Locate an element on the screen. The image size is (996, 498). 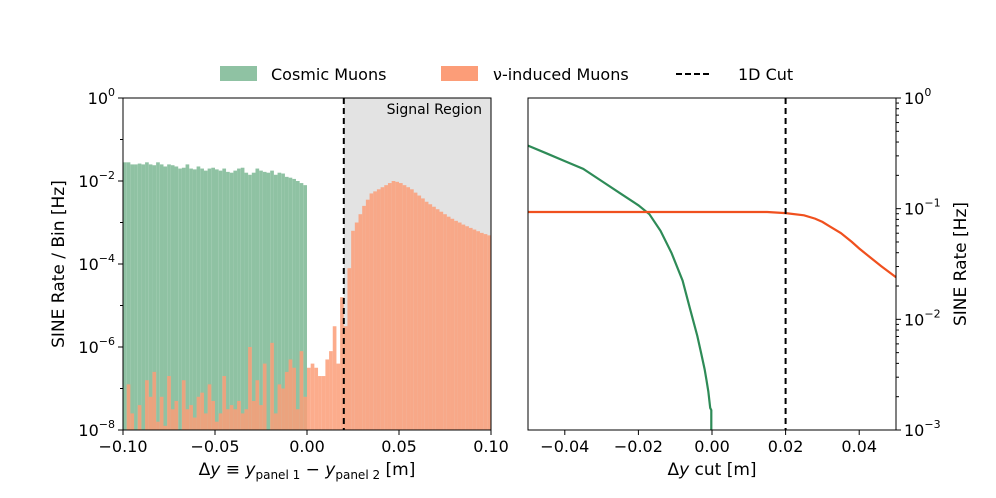
x-label-sub1: panel 1 is located at coordinates (277, 475).